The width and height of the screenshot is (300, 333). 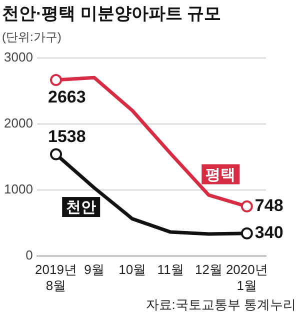 What do you see at coordinates (18, 56) in the screenshot?
I see `y-tick-label: 3000` at bounding box center [18, 56].